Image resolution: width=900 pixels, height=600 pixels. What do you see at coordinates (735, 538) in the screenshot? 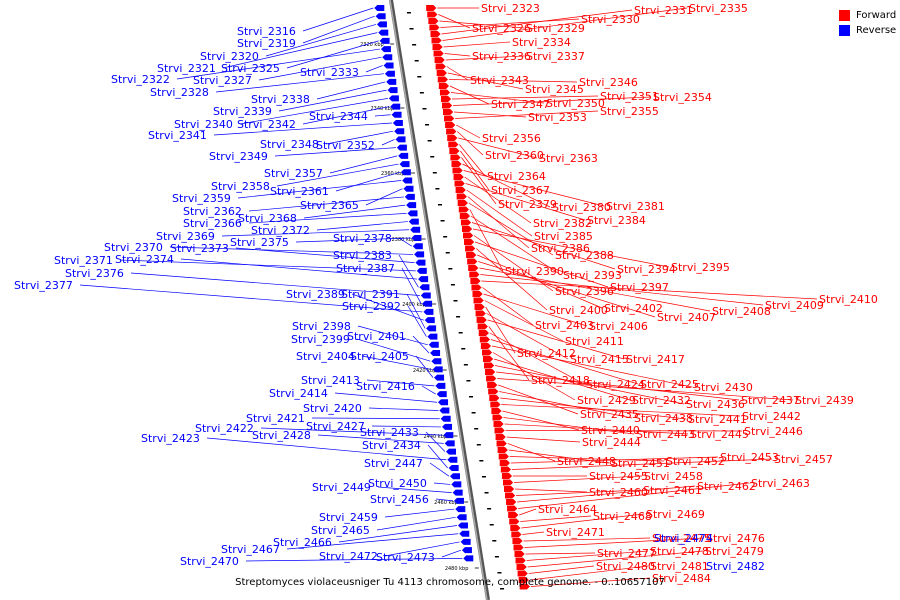
I see `forward-gene-label: Strvi_2476` at bounding box center [735, 538].